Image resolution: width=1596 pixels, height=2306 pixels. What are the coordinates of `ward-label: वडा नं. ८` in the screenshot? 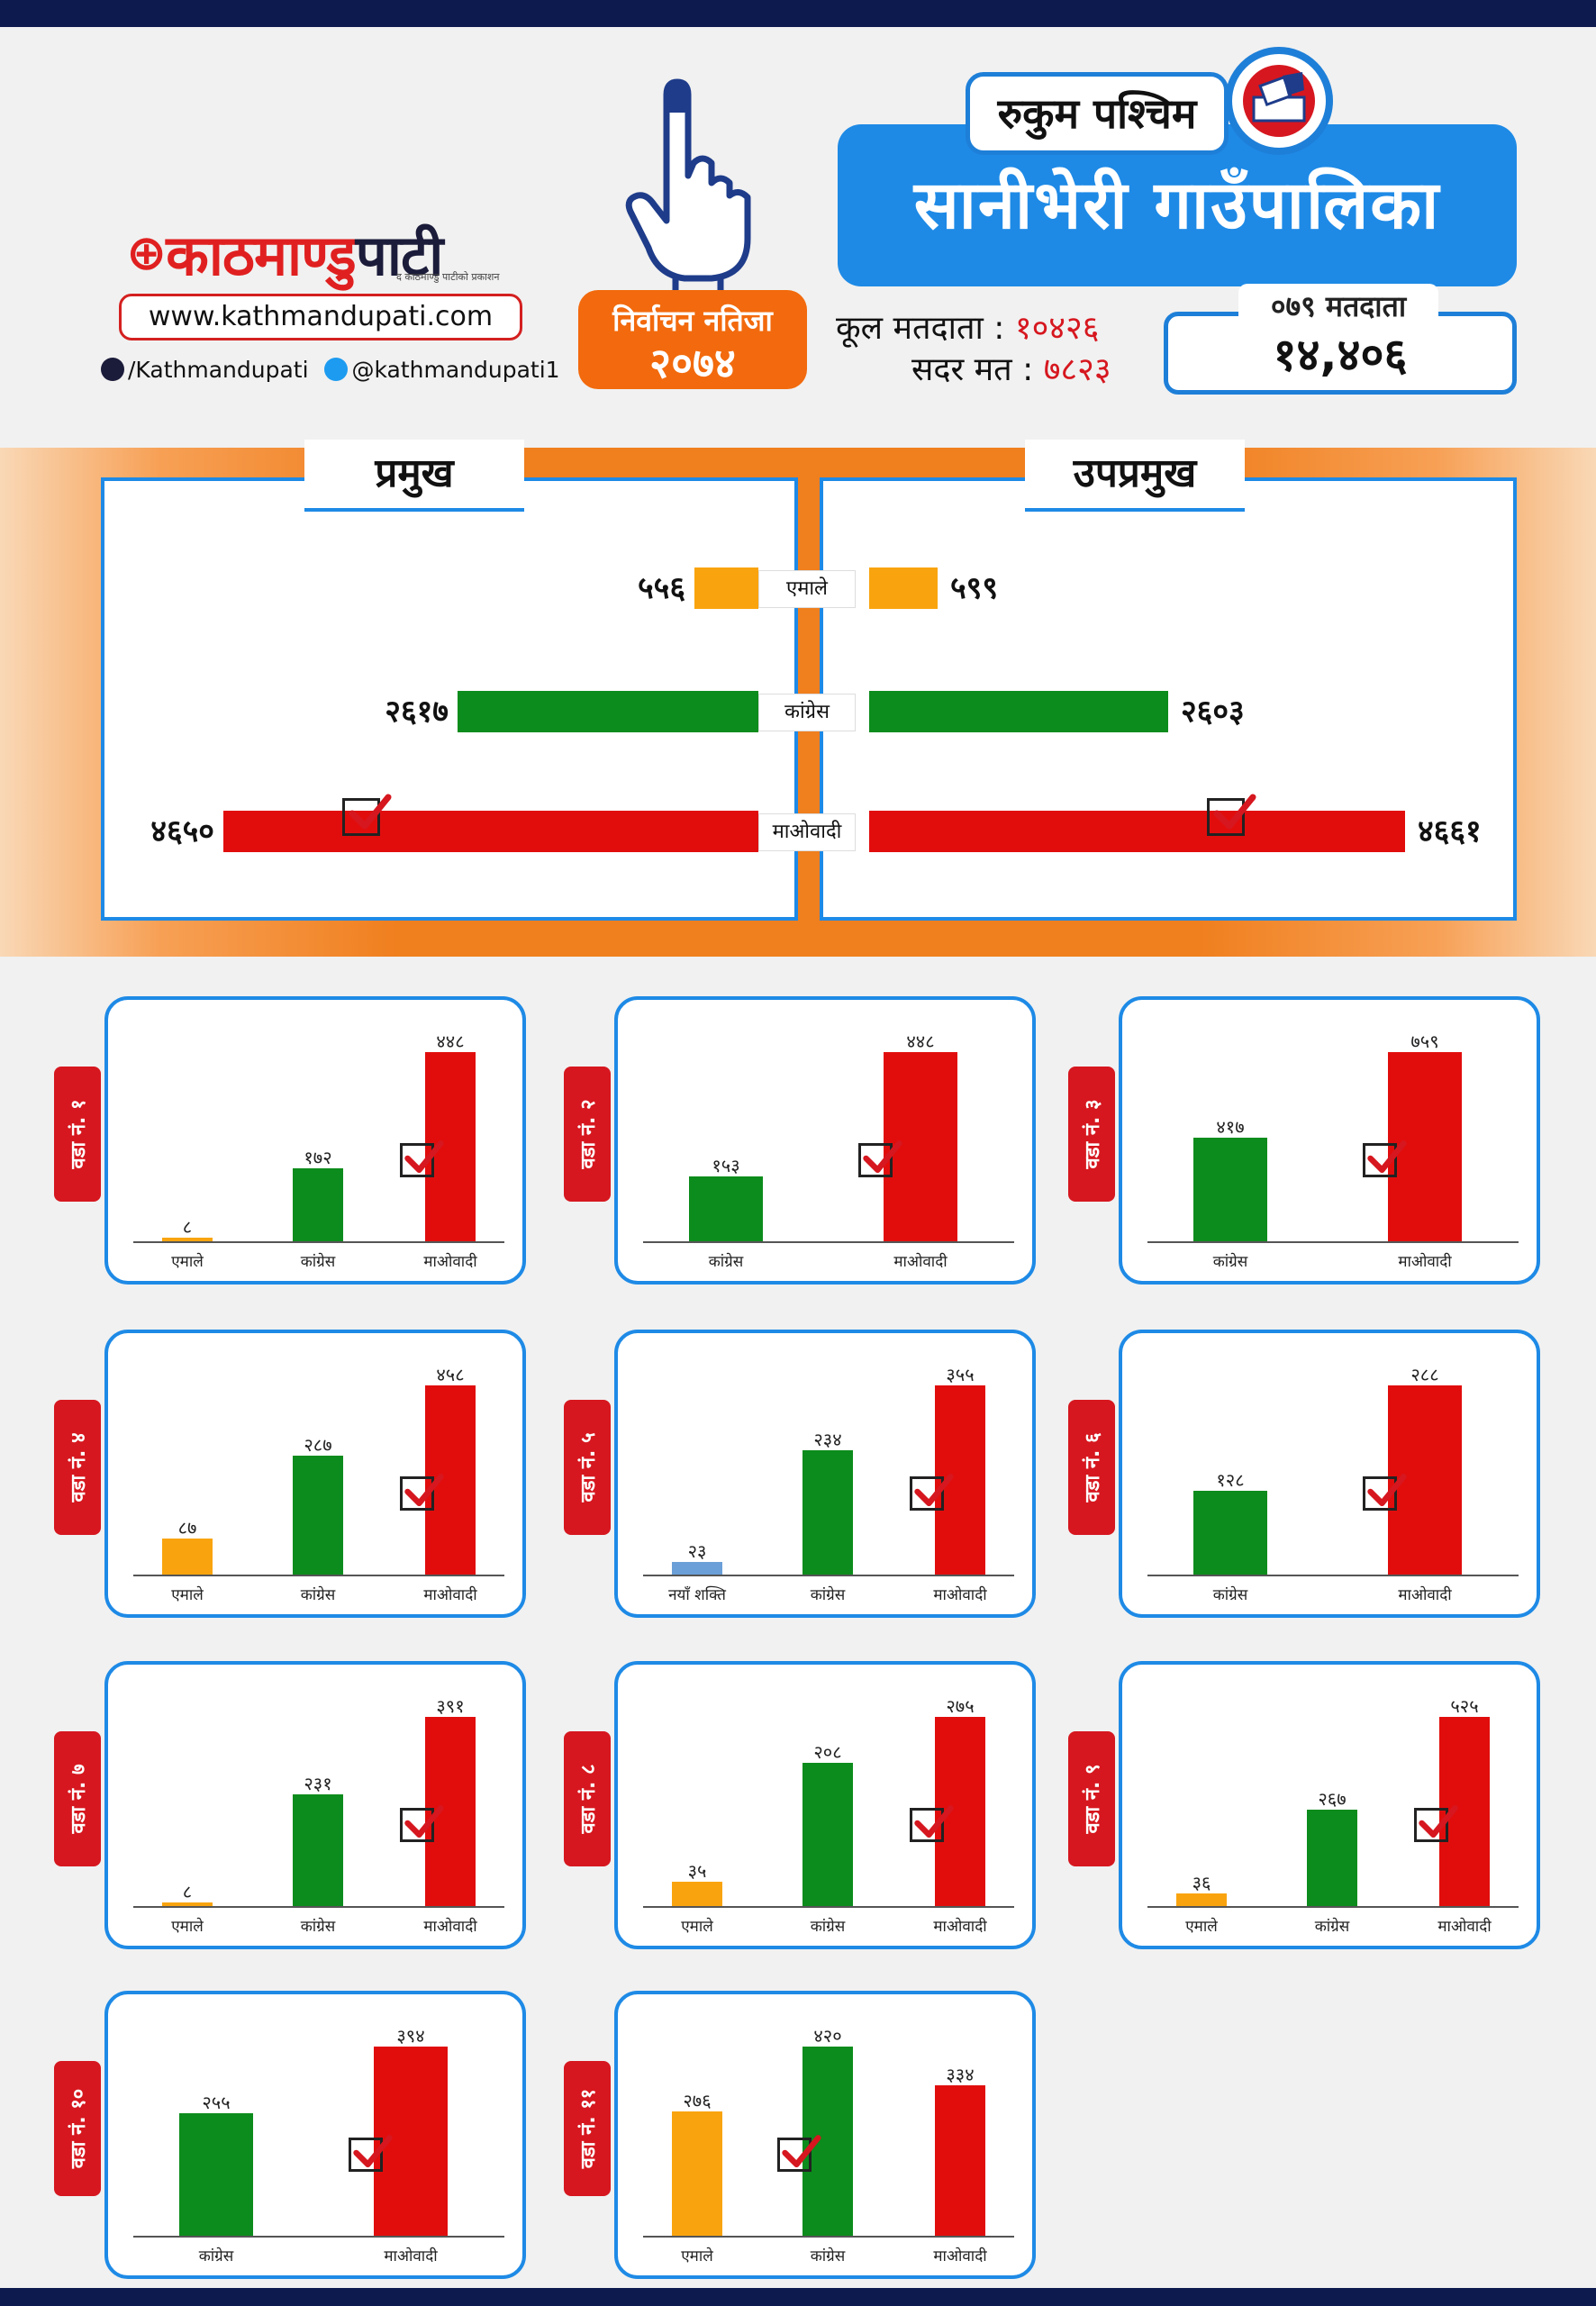 It's located at (587, 1798).